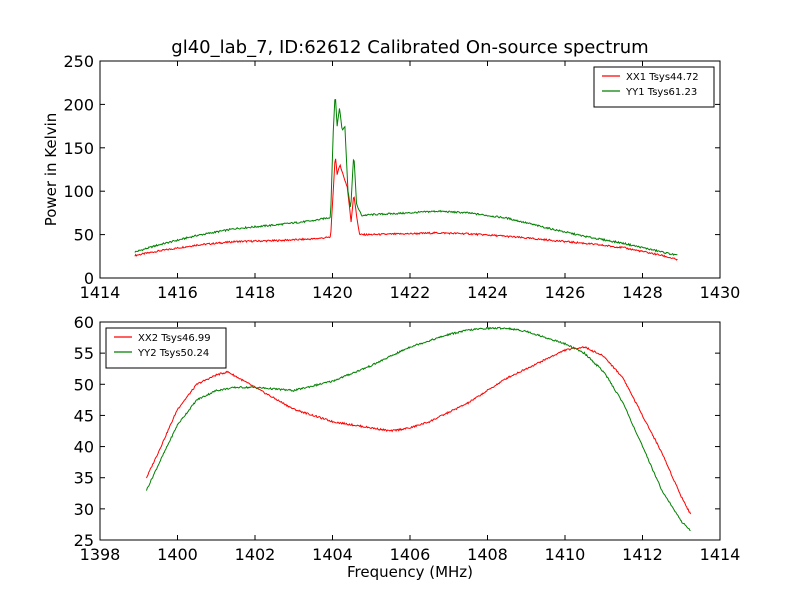 Image resolution: width=800 pixels, height=600 pixels. I want to click on x-tick-label: 1410, so click(565, 554).